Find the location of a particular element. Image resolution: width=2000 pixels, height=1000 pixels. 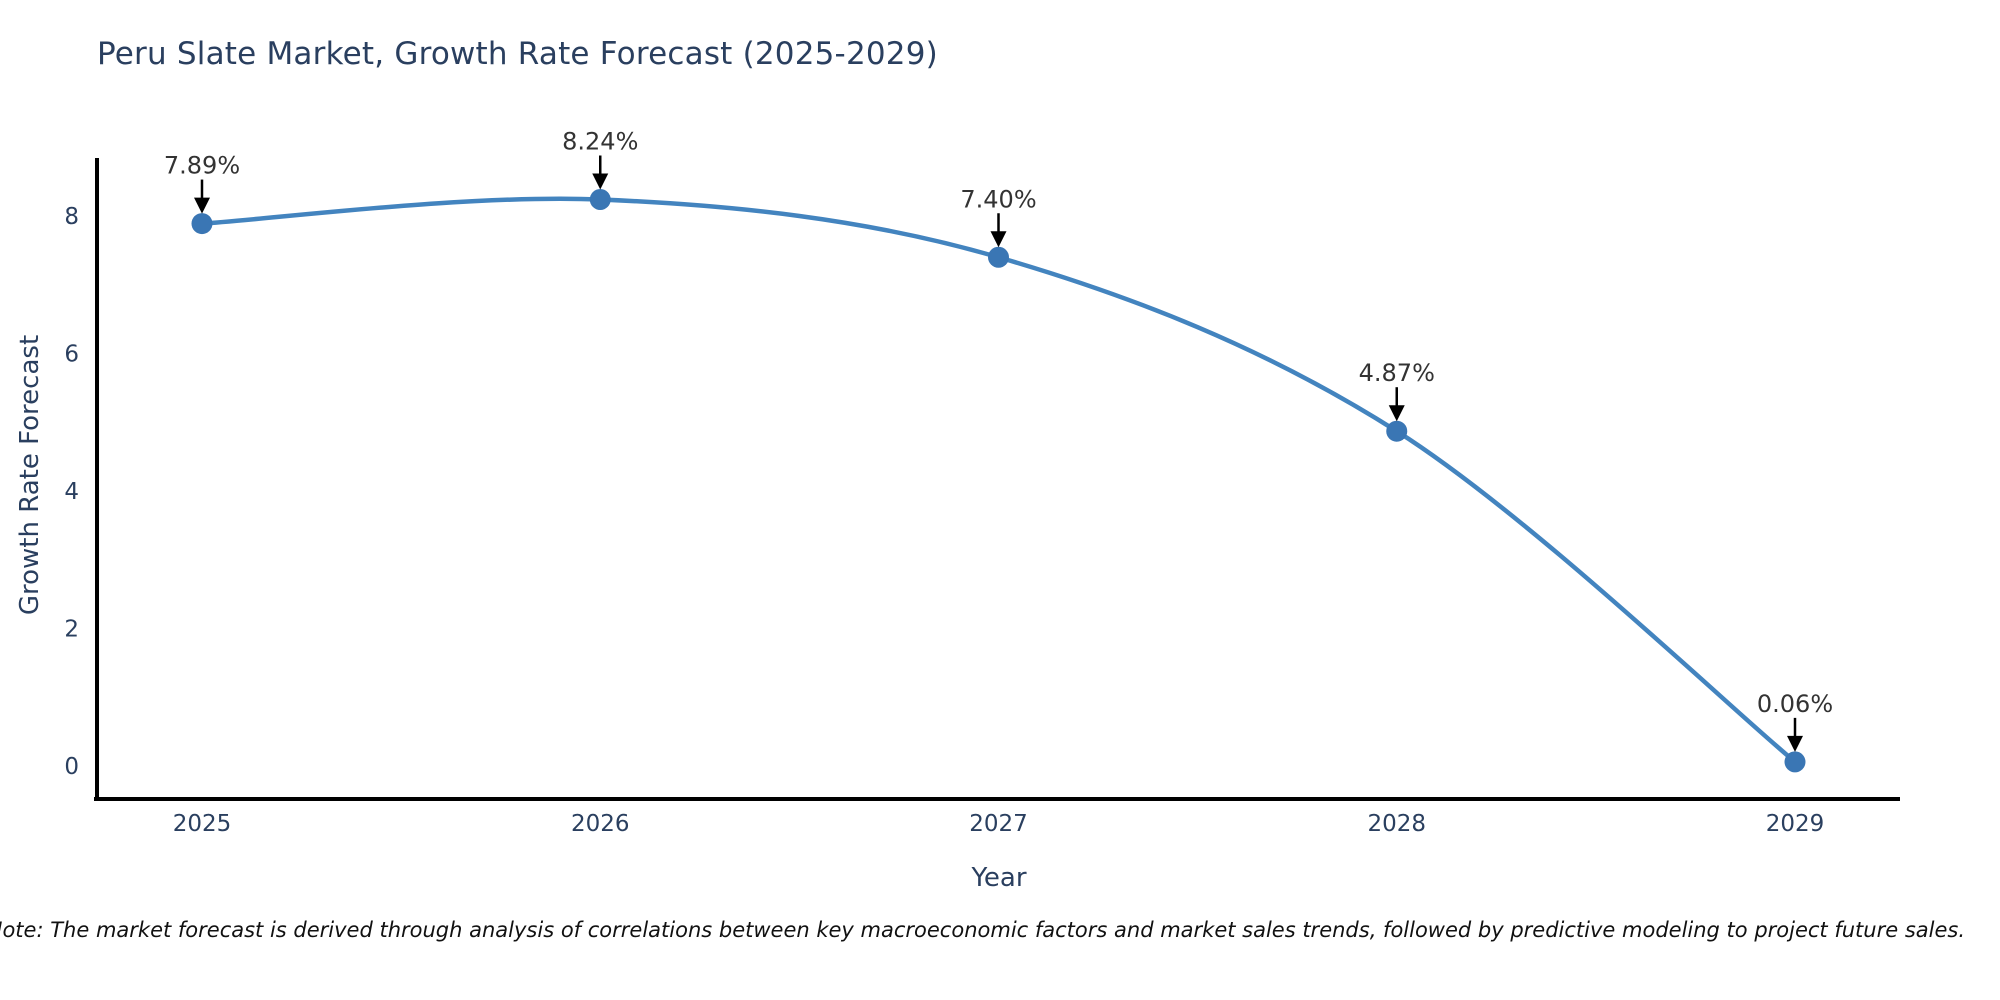

y-tick-label: 6 is located at coordinates (71, 355).